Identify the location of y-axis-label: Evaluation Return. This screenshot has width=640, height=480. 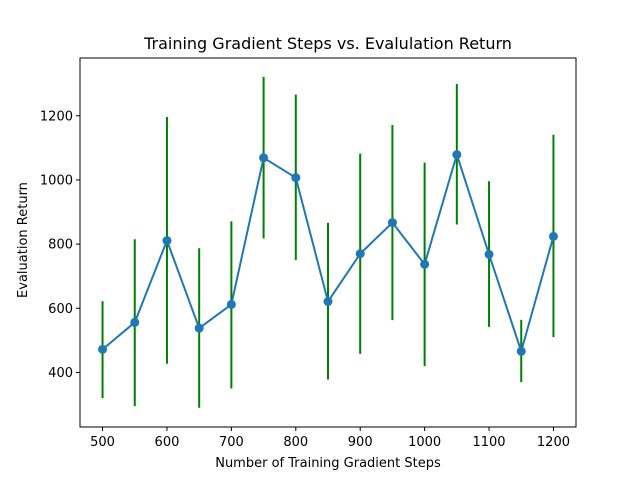
(23, 240).